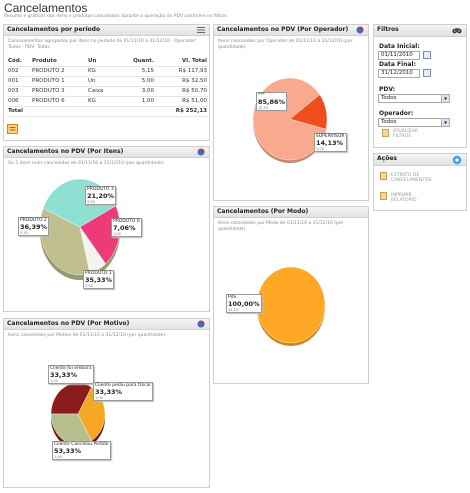 This screenshot has height=493, width=470. What do you see at coordinates (102, 81) in the screenshot?
I see `cell-un: Un` at bounding box center [102, 81].